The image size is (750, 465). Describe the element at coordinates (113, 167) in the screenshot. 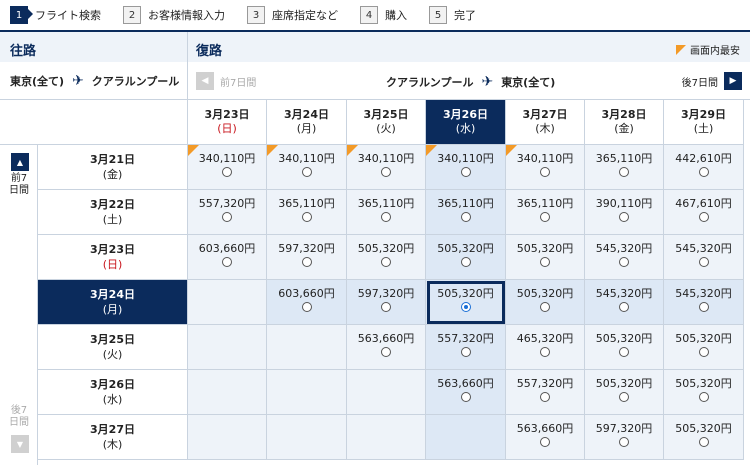

I see `outbound-date-header: 3月21日 (金)` at that location.